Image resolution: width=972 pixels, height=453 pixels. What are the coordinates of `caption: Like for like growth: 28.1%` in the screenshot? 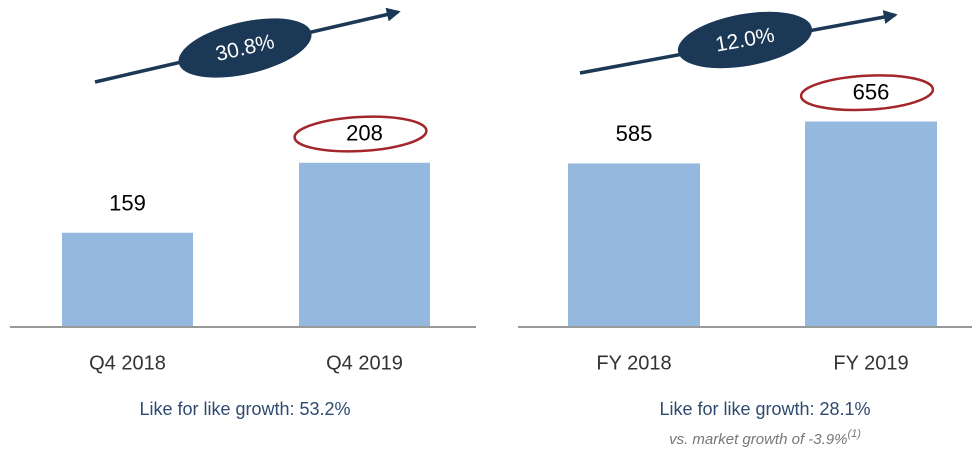 It's located at (764, 409).